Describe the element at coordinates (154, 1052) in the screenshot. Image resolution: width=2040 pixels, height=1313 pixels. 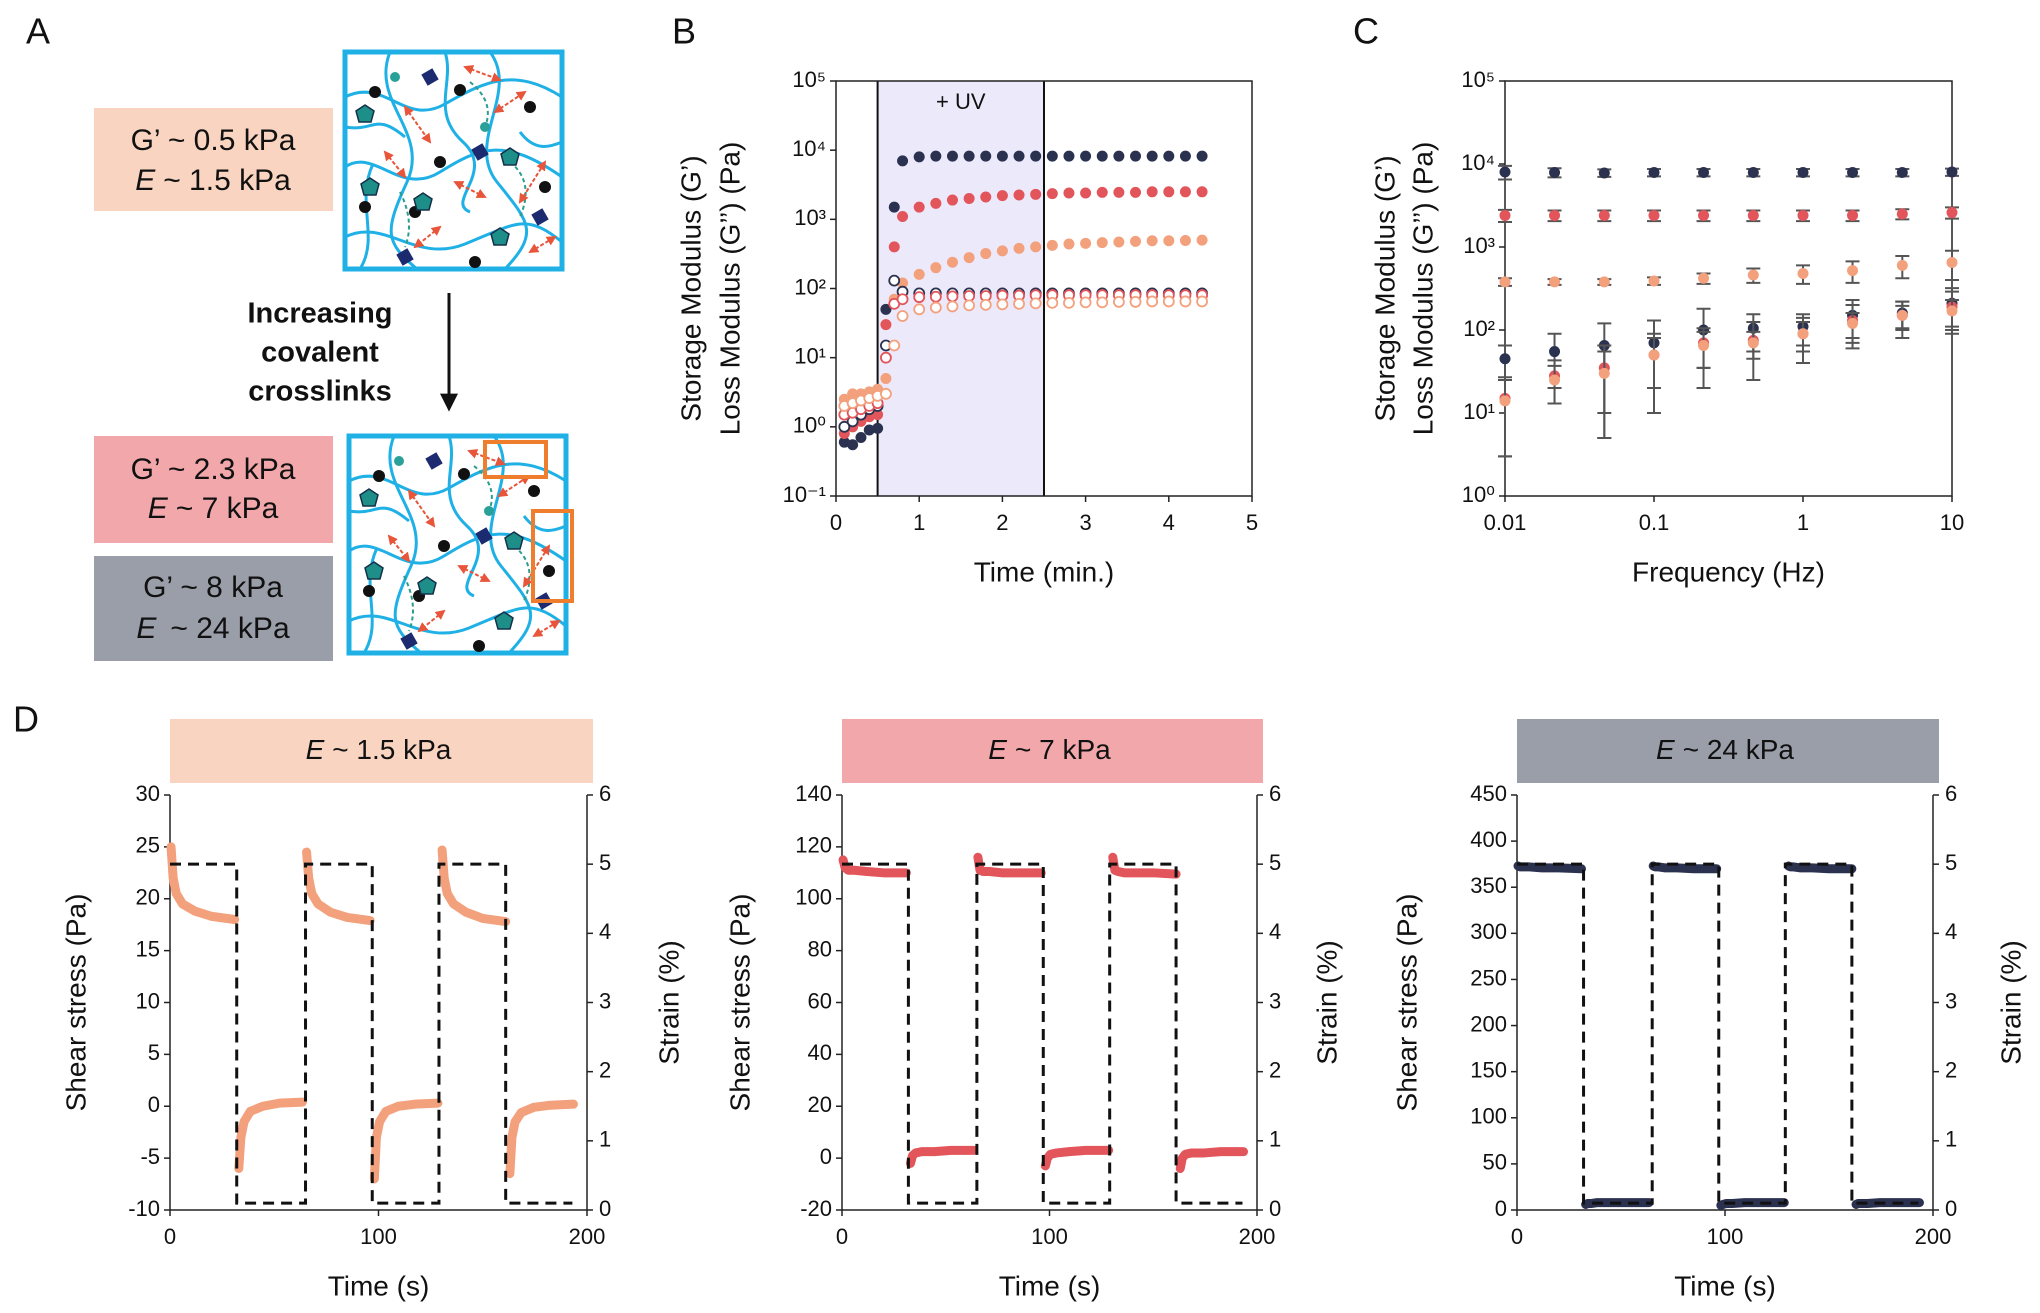
I see `y-tick-label: 5` at that location.